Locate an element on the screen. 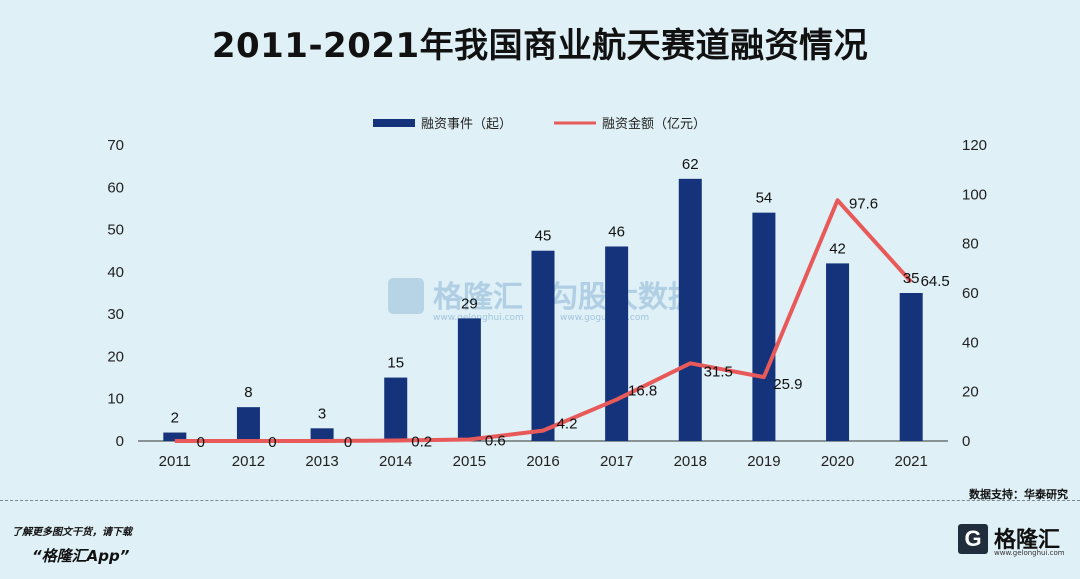 The image size is (1080, 579). x-tick-label: 2014 is located at coordinates (395, 461).